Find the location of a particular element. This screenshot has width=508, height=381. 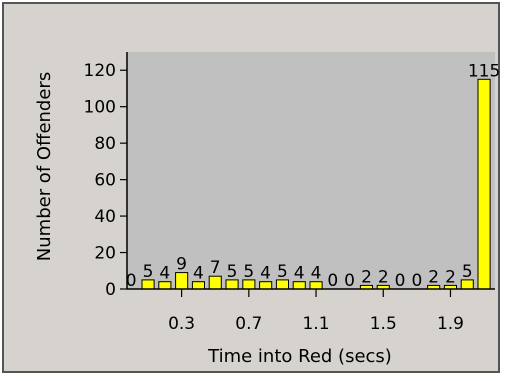

x-tick-label-4: 1.9 is located at coordinates (450, 324).